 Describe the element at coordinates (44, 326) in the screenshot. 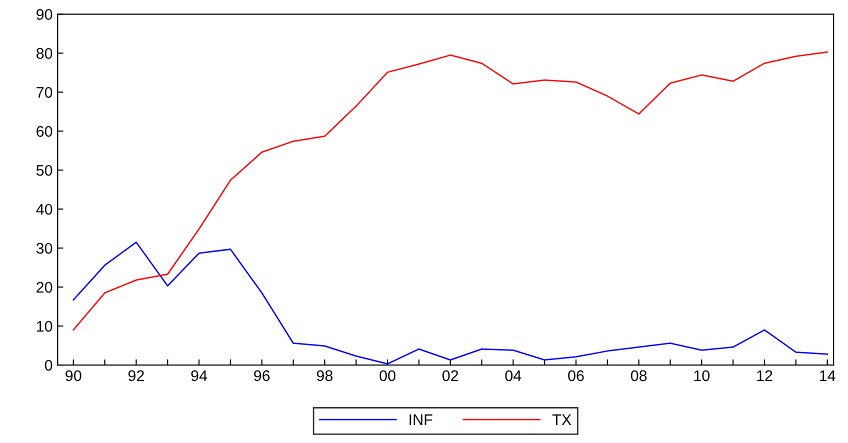

I see `y-tick-label: 10` at that location.